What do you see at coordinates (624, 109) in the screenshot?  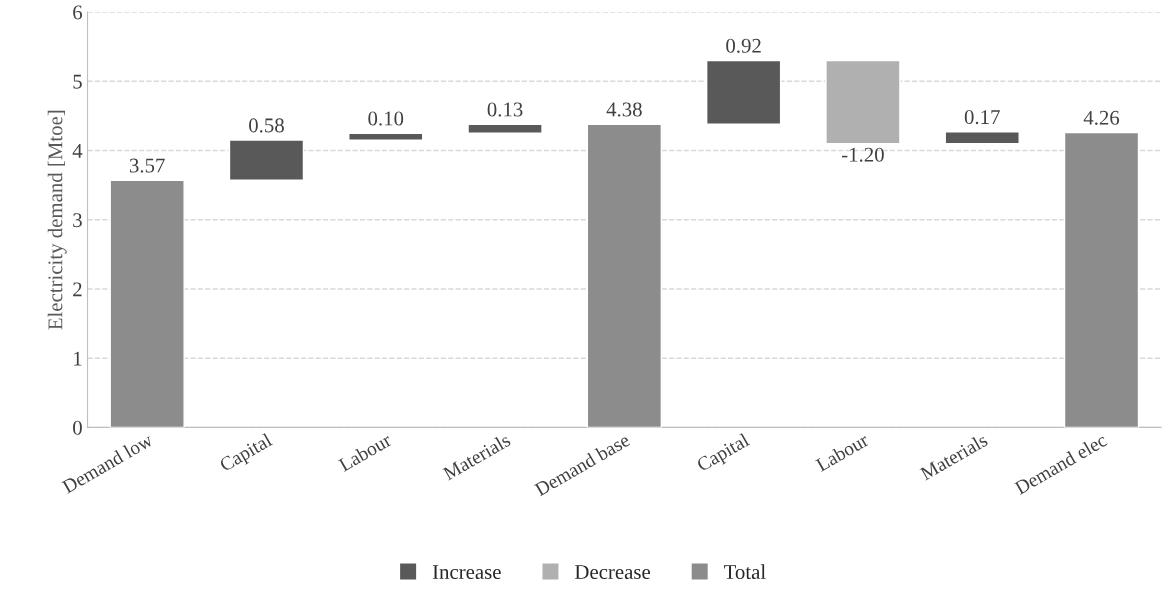 I see `data-label: 4.38` at bounding box center [624, 109].